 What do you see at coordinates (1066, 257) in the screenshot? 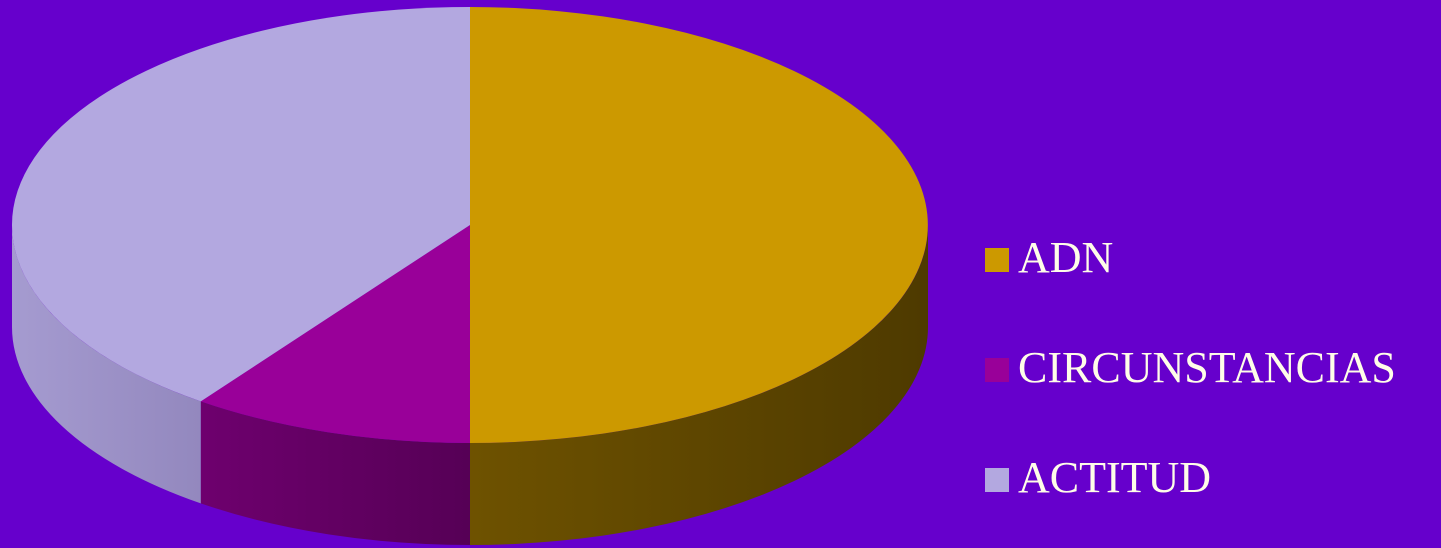
I see `legend-label-adn: ADN` at bounding box center [1066, 257].